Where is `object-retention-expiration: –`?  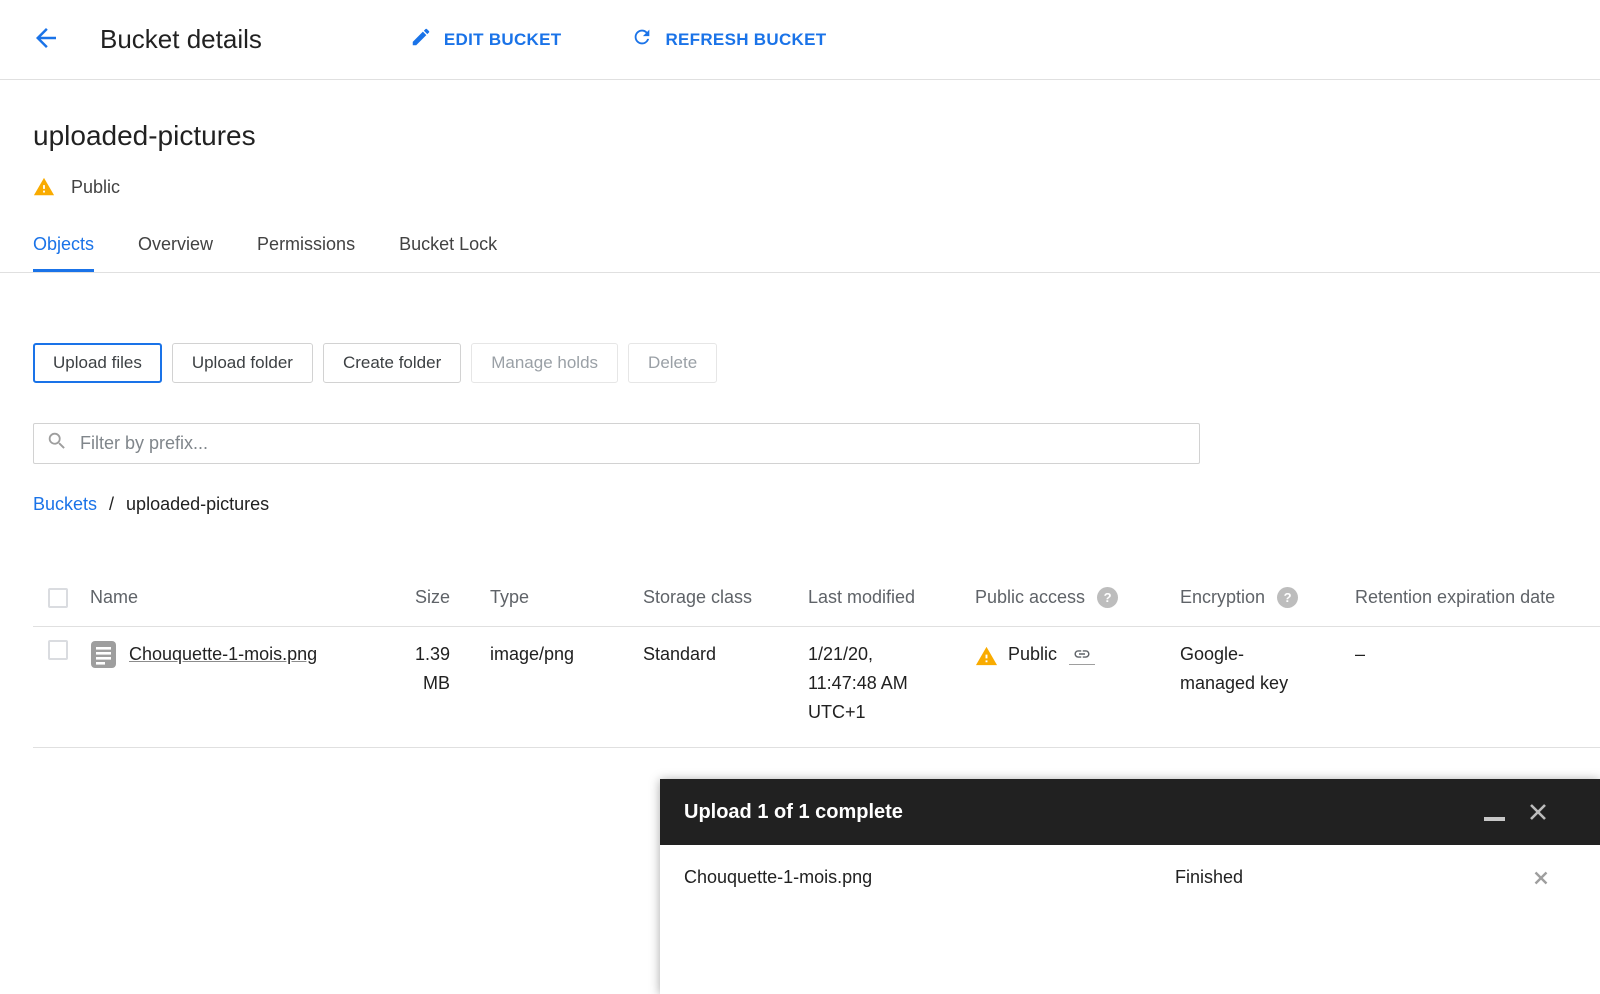
object-retention-expiration: – is located at coordinates (1360, 654).